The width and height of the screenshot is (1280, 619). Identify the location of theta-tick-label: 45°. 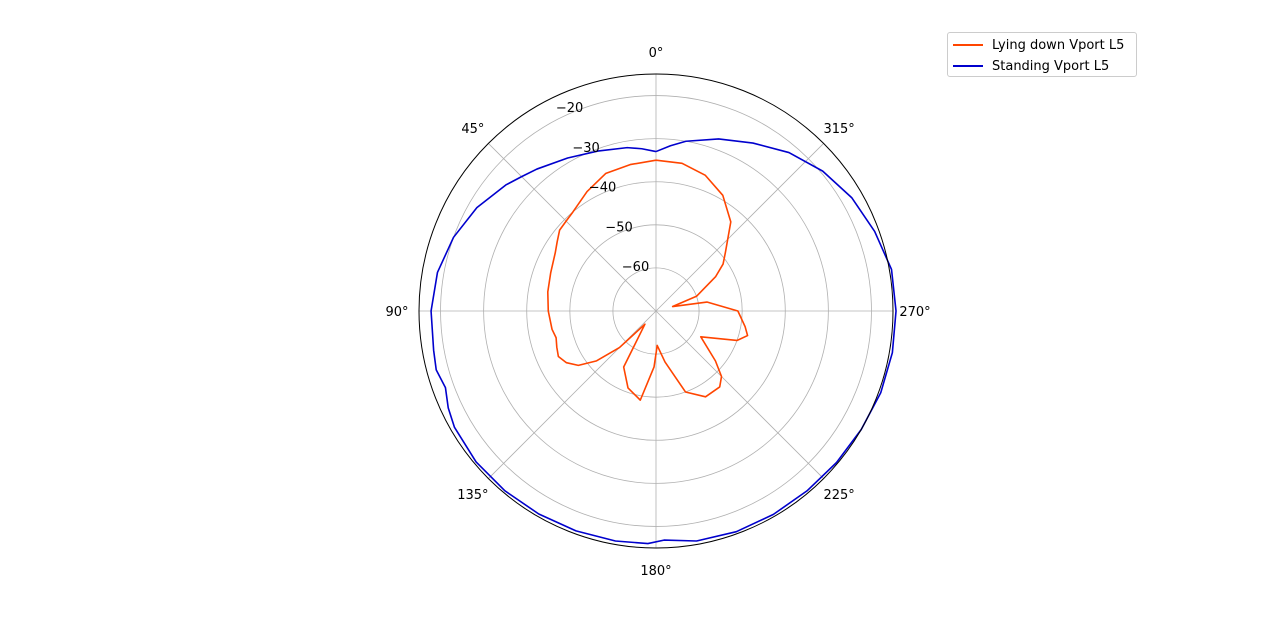
(472, 129).